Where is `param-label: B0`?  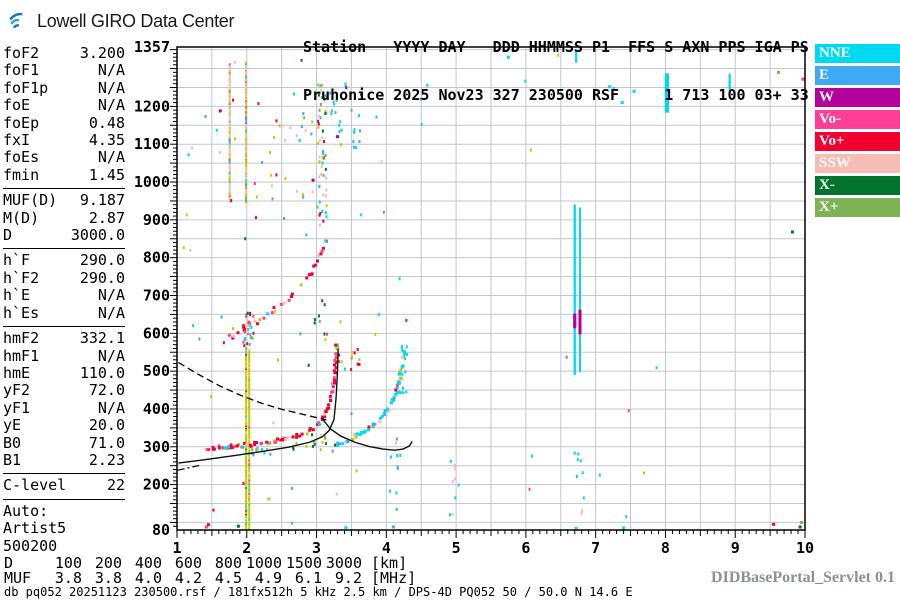 param-label: B0 is located at coordinates (12, 442).